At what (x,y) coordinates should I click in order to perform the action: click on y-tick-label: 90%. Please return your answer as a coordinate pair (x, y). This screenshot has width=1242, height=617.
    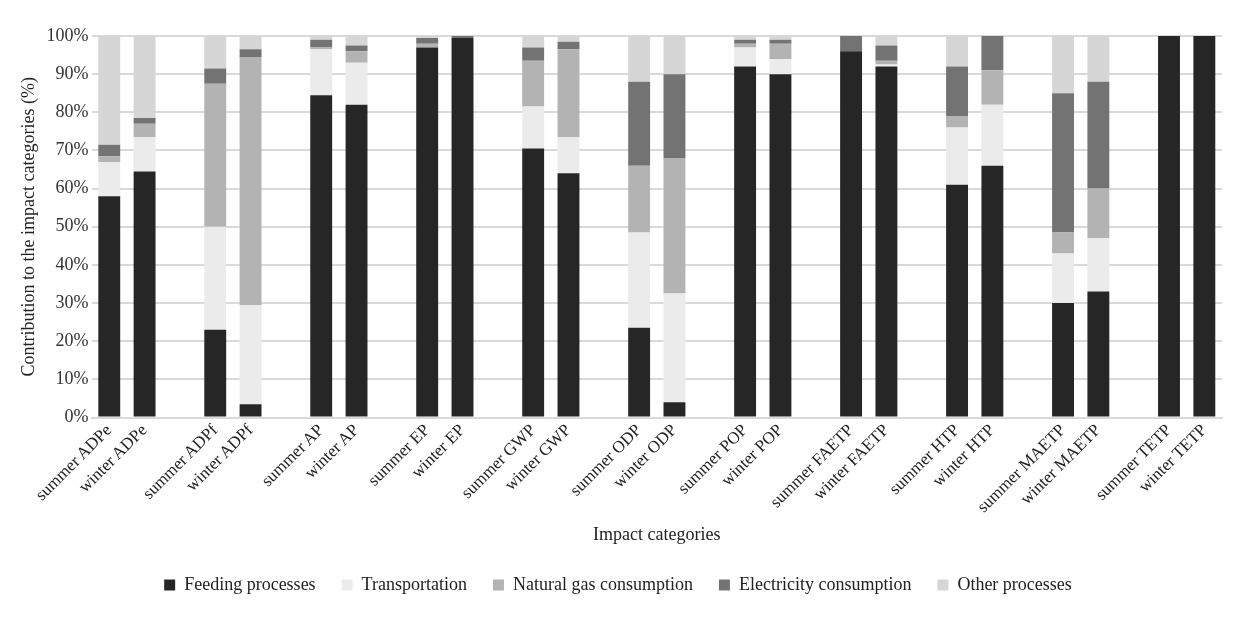
    Looking at the image, I should click on (72, 72).